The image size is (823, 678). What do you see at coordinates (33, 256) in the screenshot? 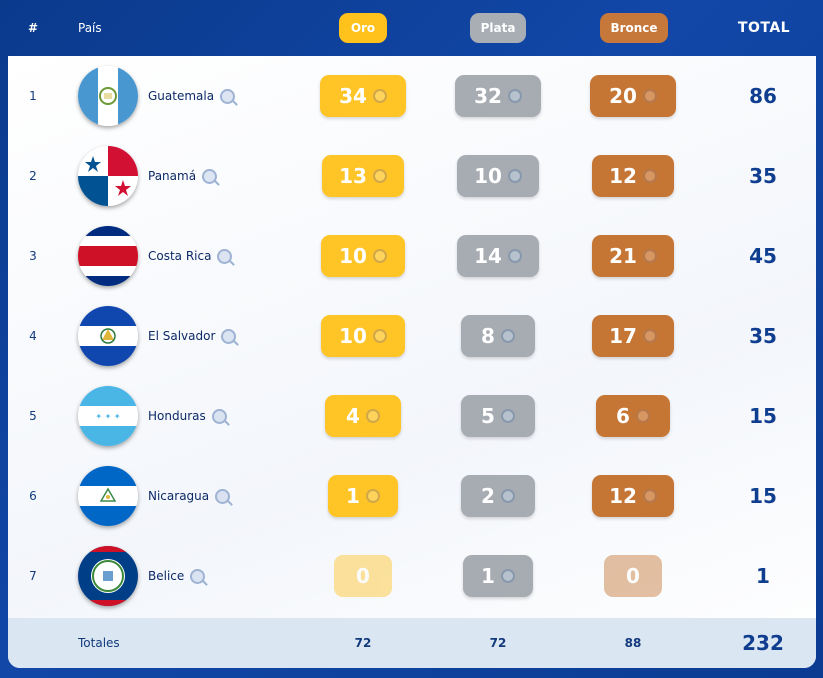
I see `rank: 3` at bounding box center [33, 256].